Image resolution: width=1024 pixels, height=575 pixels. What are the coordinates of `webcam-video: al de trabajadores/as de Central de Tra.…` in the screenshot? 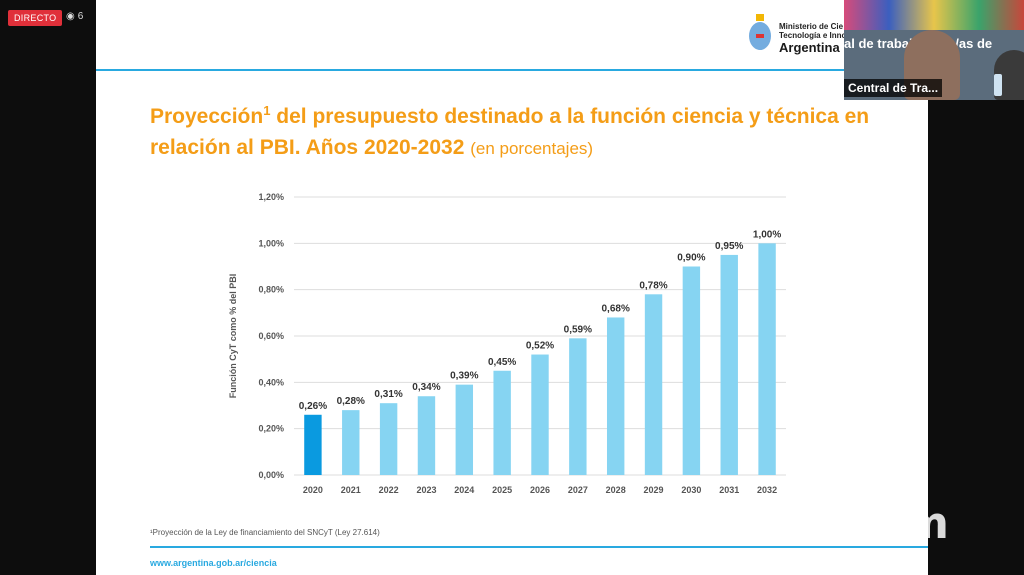 It's located at (934, 50).